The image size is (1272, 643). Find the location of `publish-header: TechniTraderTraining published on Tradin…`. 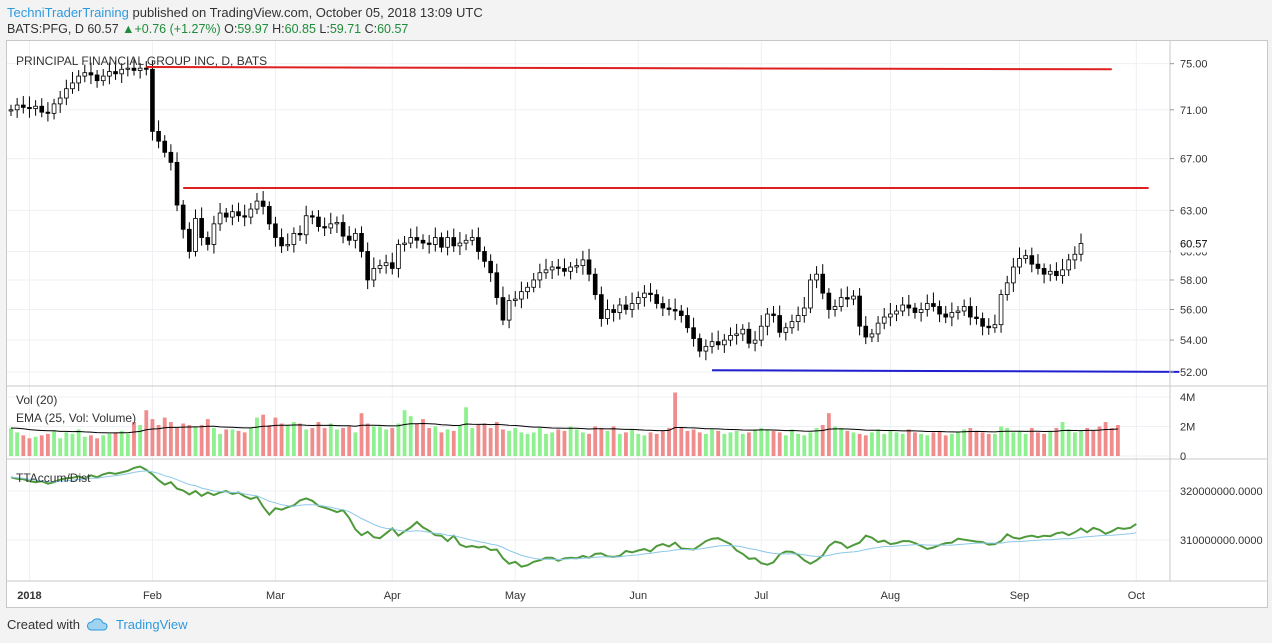

publish-header: TechniTraderTraining published on Tradin… is located at coordinates (245, 12).